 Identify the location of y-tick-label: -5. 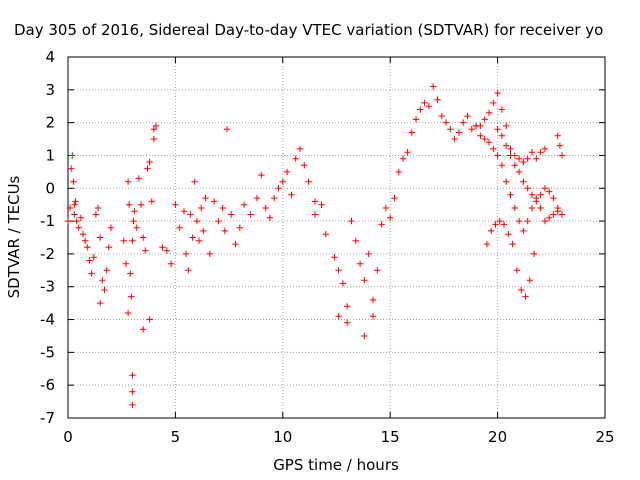
(47, 352).